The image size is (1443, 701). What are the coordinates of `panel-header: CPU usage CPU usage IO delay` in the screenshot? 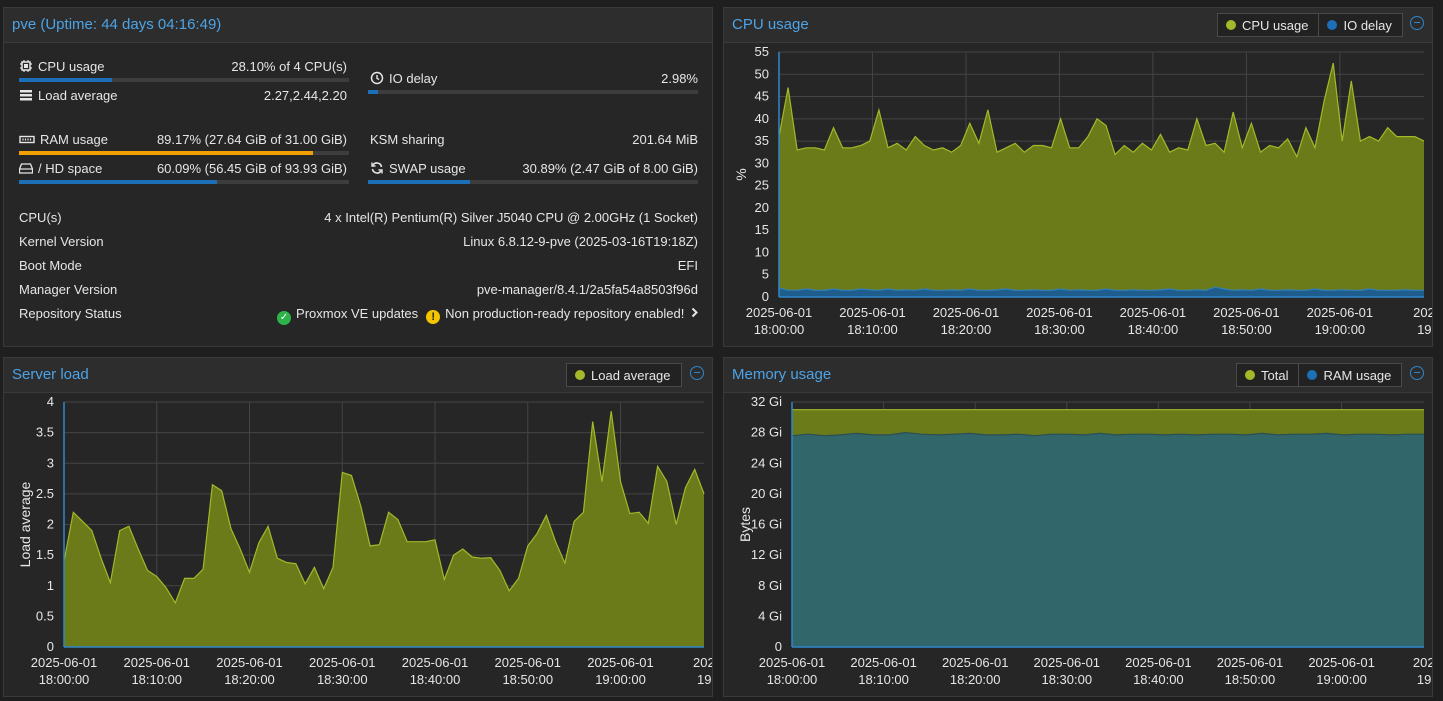 It's located at (1078, 25).